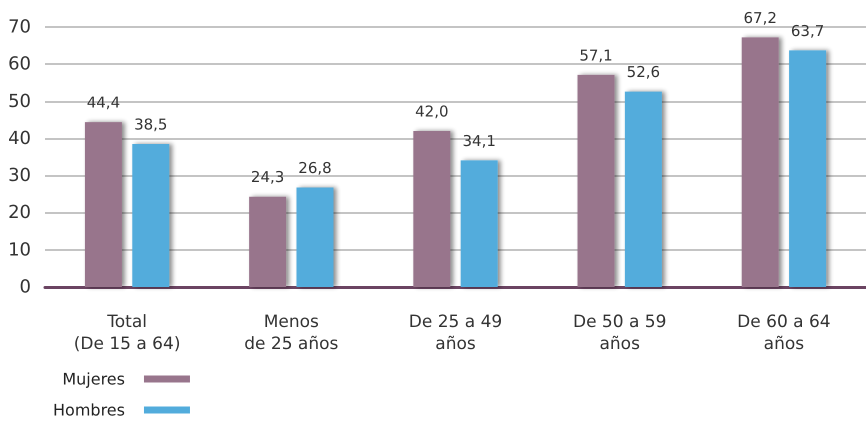  Describe the element at coordinates (151, 125) in the screenshot. I see `data-label: 38,5` at that location.